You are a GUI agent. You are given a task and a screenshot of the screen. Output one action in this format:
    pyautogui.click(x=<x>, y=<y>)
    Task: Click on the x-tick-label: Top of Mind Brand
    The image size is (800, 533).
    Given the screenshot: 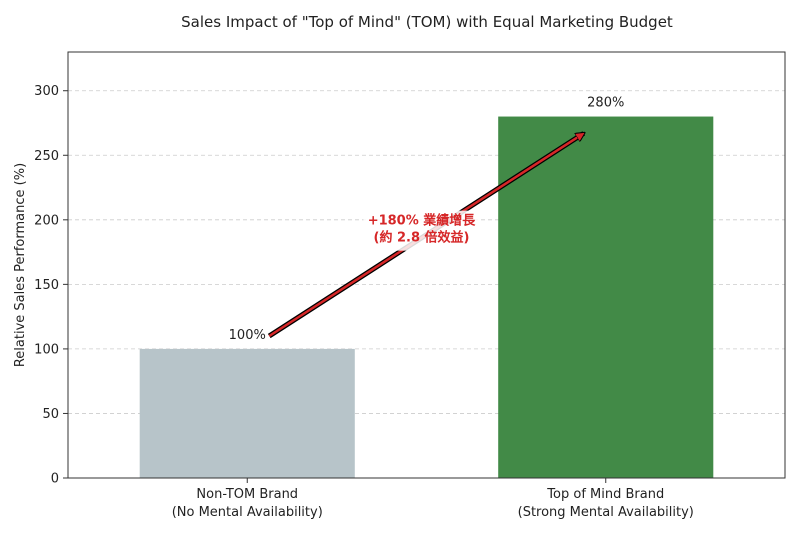 What is the action you would take?
    pyautogui.click(x=605, y=494)
    